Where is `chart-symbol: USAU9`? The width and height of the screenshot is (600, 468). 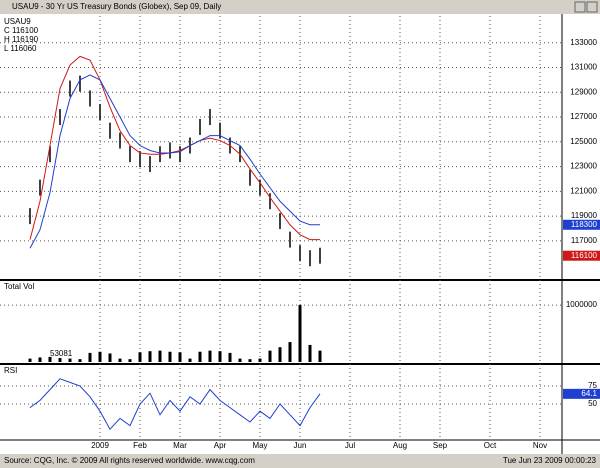
chart-symbol: USAU9 is located at coordinates (17, 21).